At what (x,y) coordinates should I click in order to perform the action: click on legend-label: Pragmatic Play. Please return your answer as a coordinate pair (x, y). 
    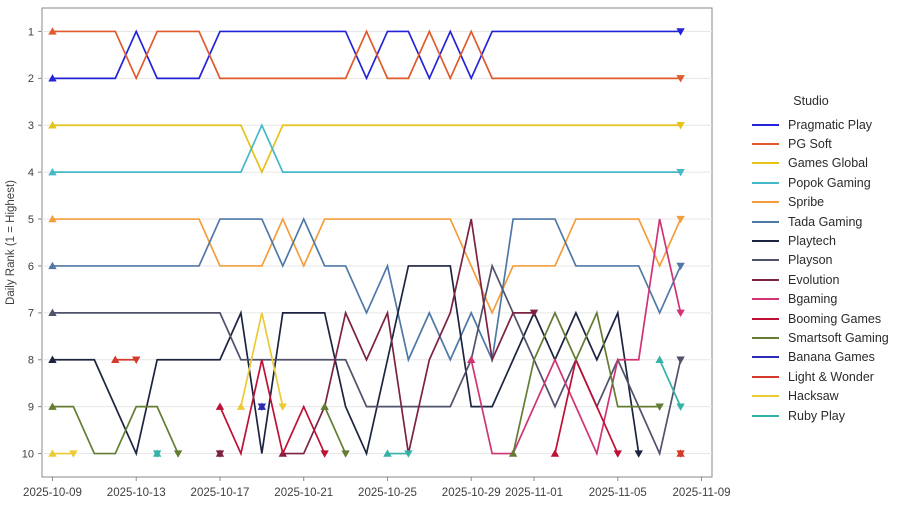
    Looking at the image, I should click on (830, 124).